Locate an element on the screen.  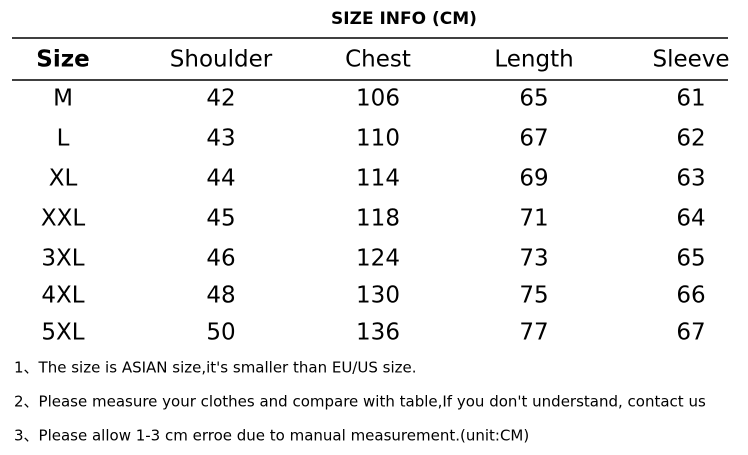
header-cell: Chest is located at coordinates (378, 60).